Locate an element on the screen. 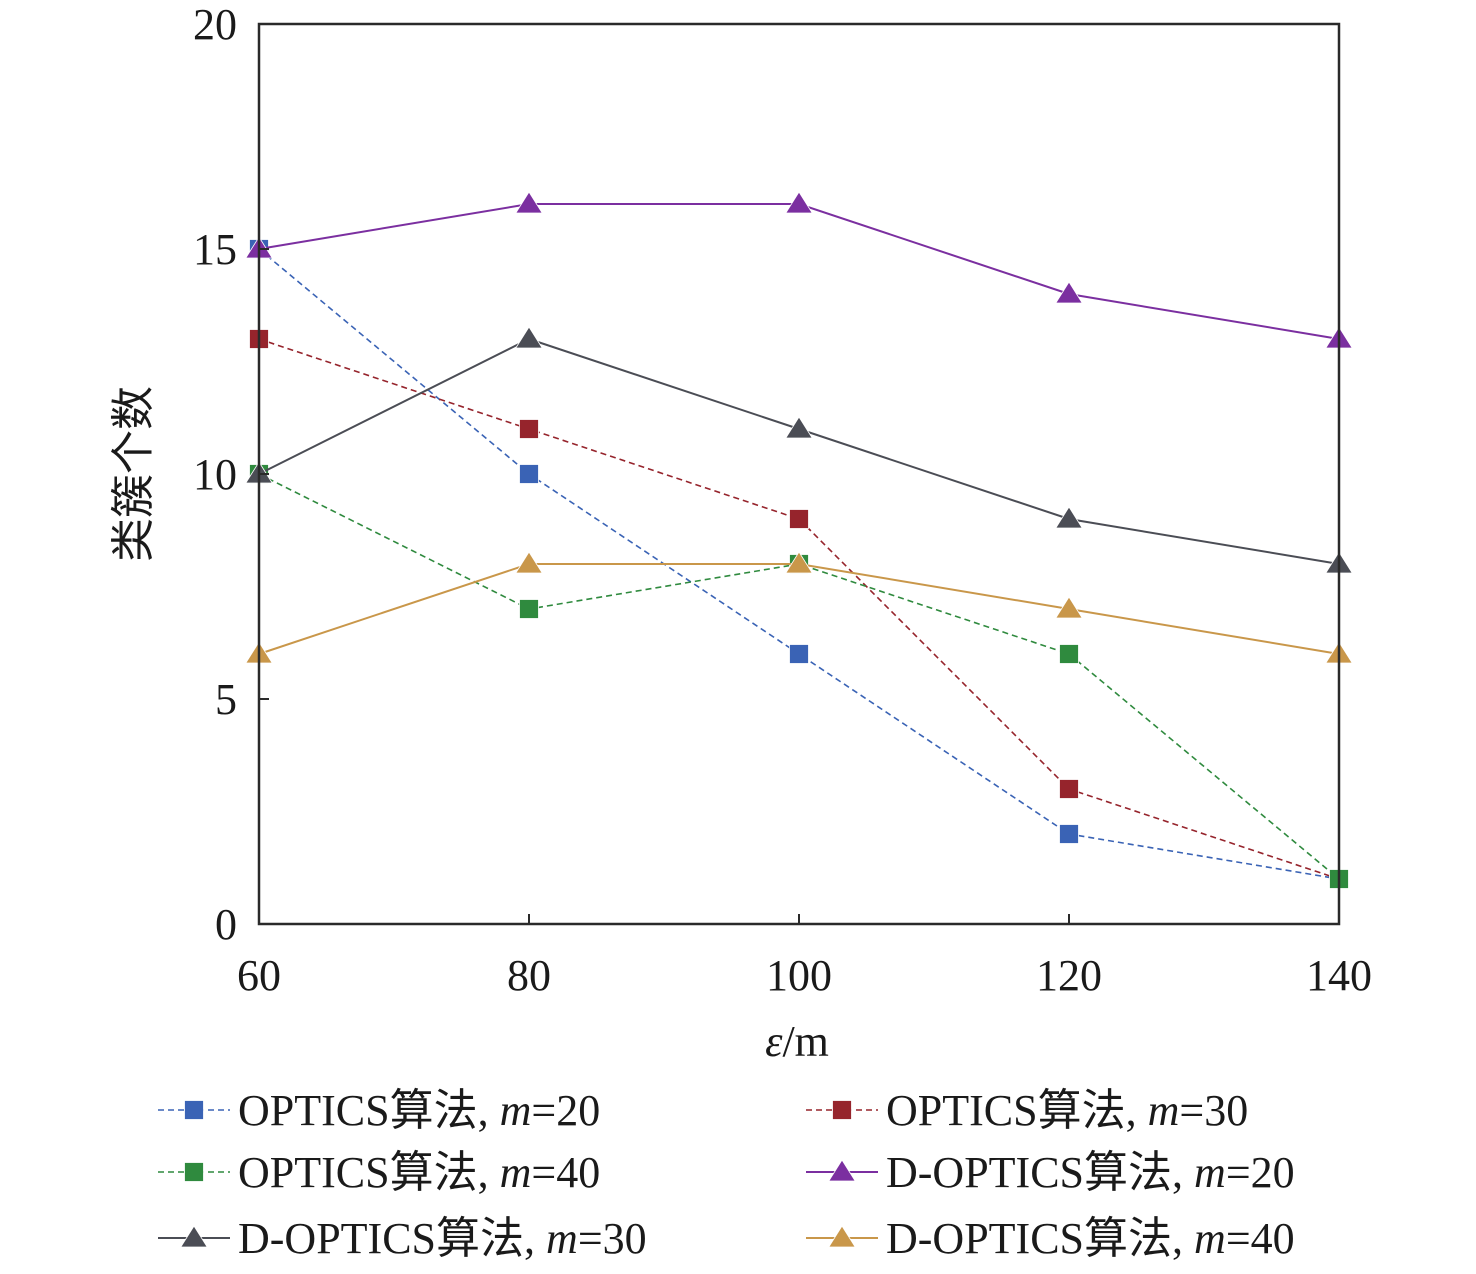 The width and height of the screenshot is (1476, 1274). y-axis-title: 类簇个数 is located at coordinates (133, 474).